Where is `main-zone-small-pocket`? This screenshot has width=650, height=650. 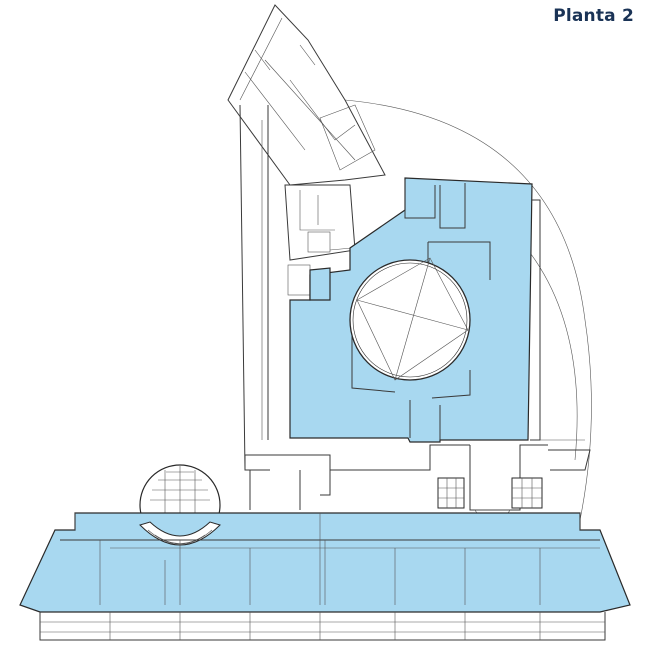 main-zone-small-pocket is located at coordinates (320, 284).